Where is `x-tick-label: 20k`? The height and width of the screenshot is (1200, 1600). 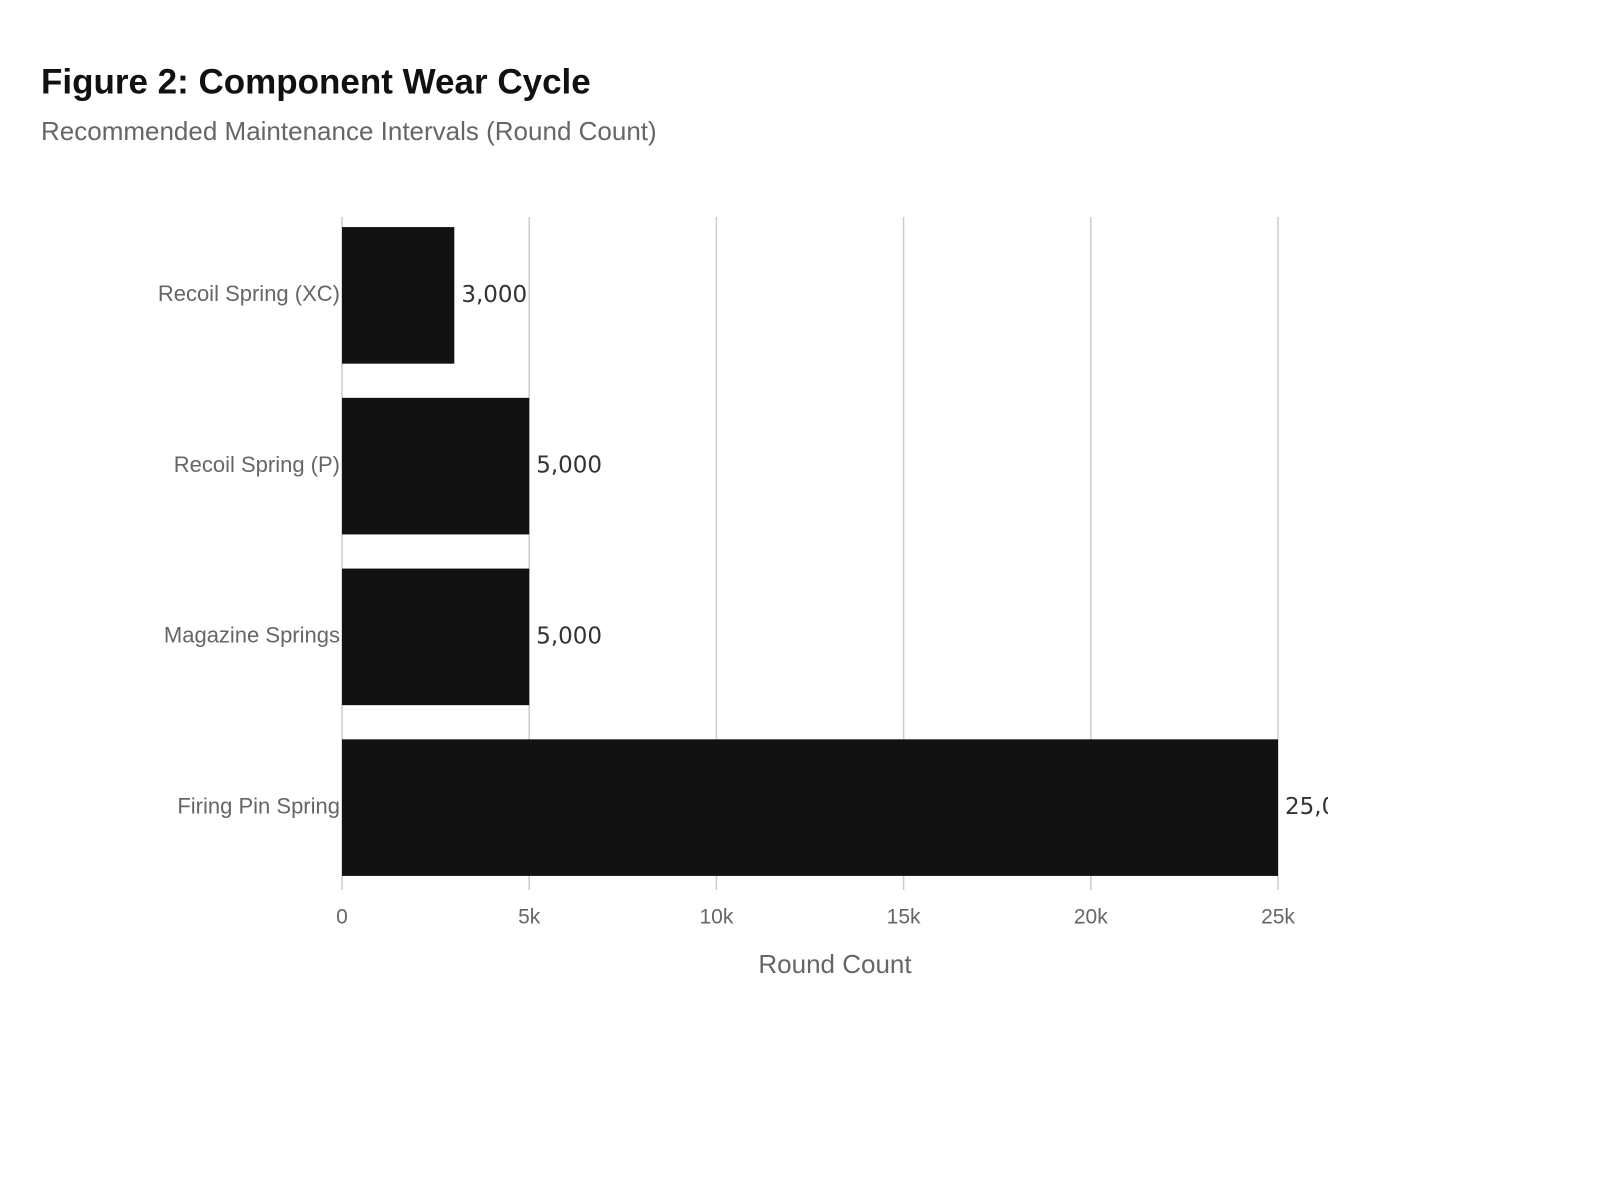 x-tick-label: 20k is located at coordinates (1091, 917).